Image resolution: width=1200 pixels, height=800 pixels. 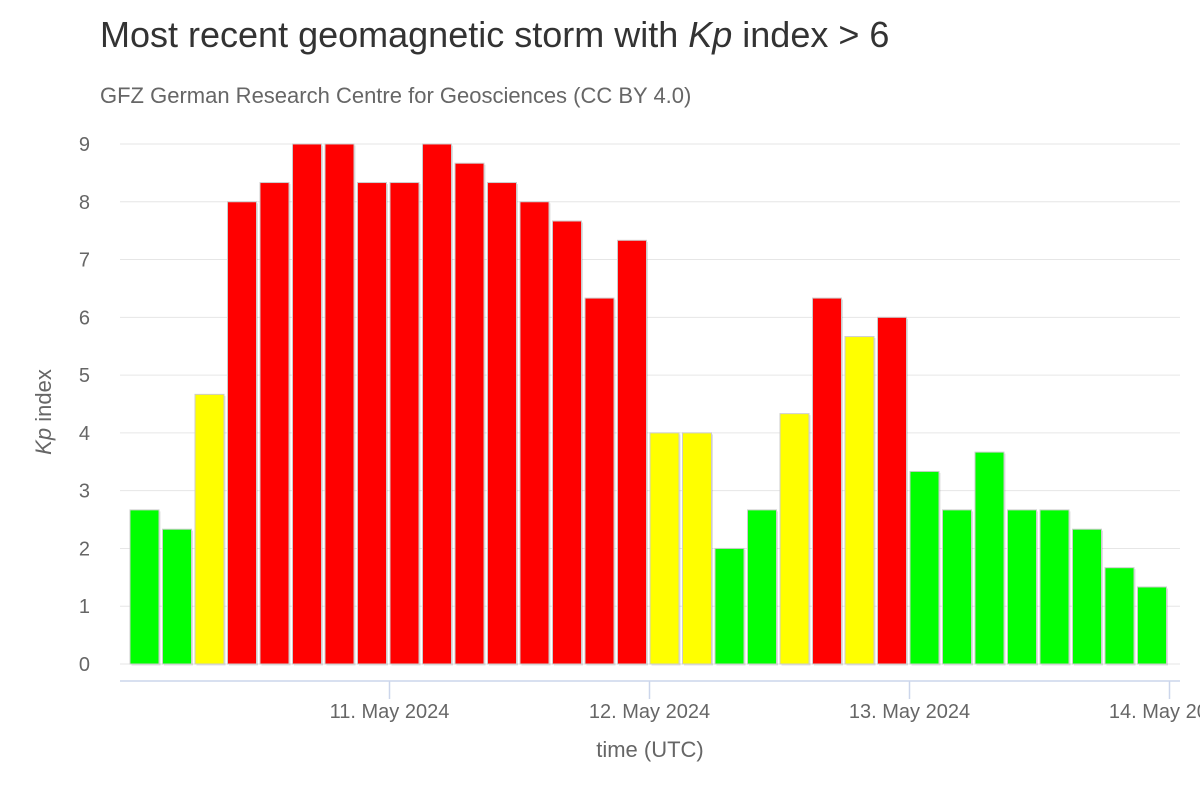 I want to click on chart-title-kp: Kp, so click(x=710, y=34).